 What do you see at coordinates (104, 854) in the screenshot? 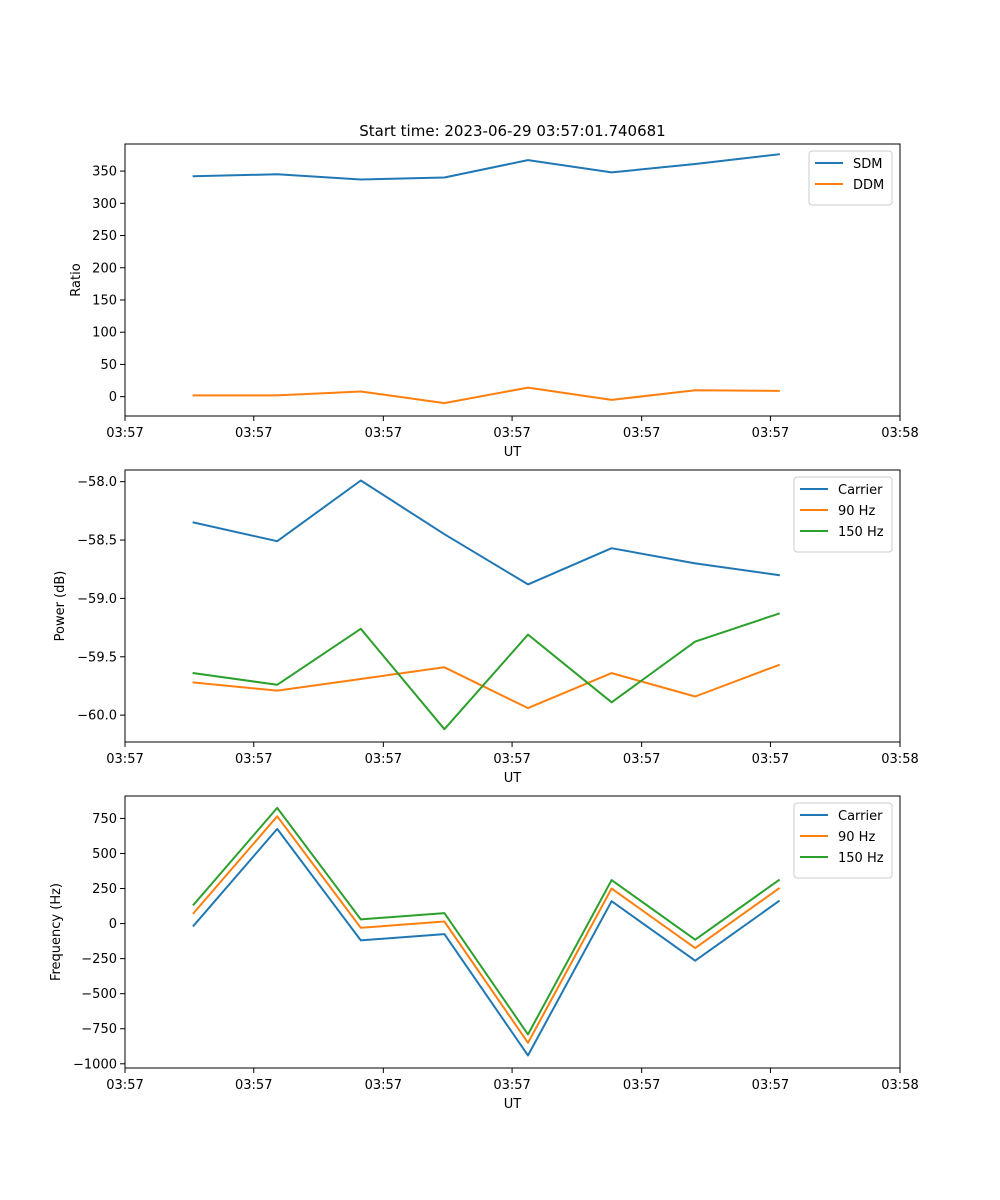
I see `y-tick-label: 500` at bounding box center [104, 854].